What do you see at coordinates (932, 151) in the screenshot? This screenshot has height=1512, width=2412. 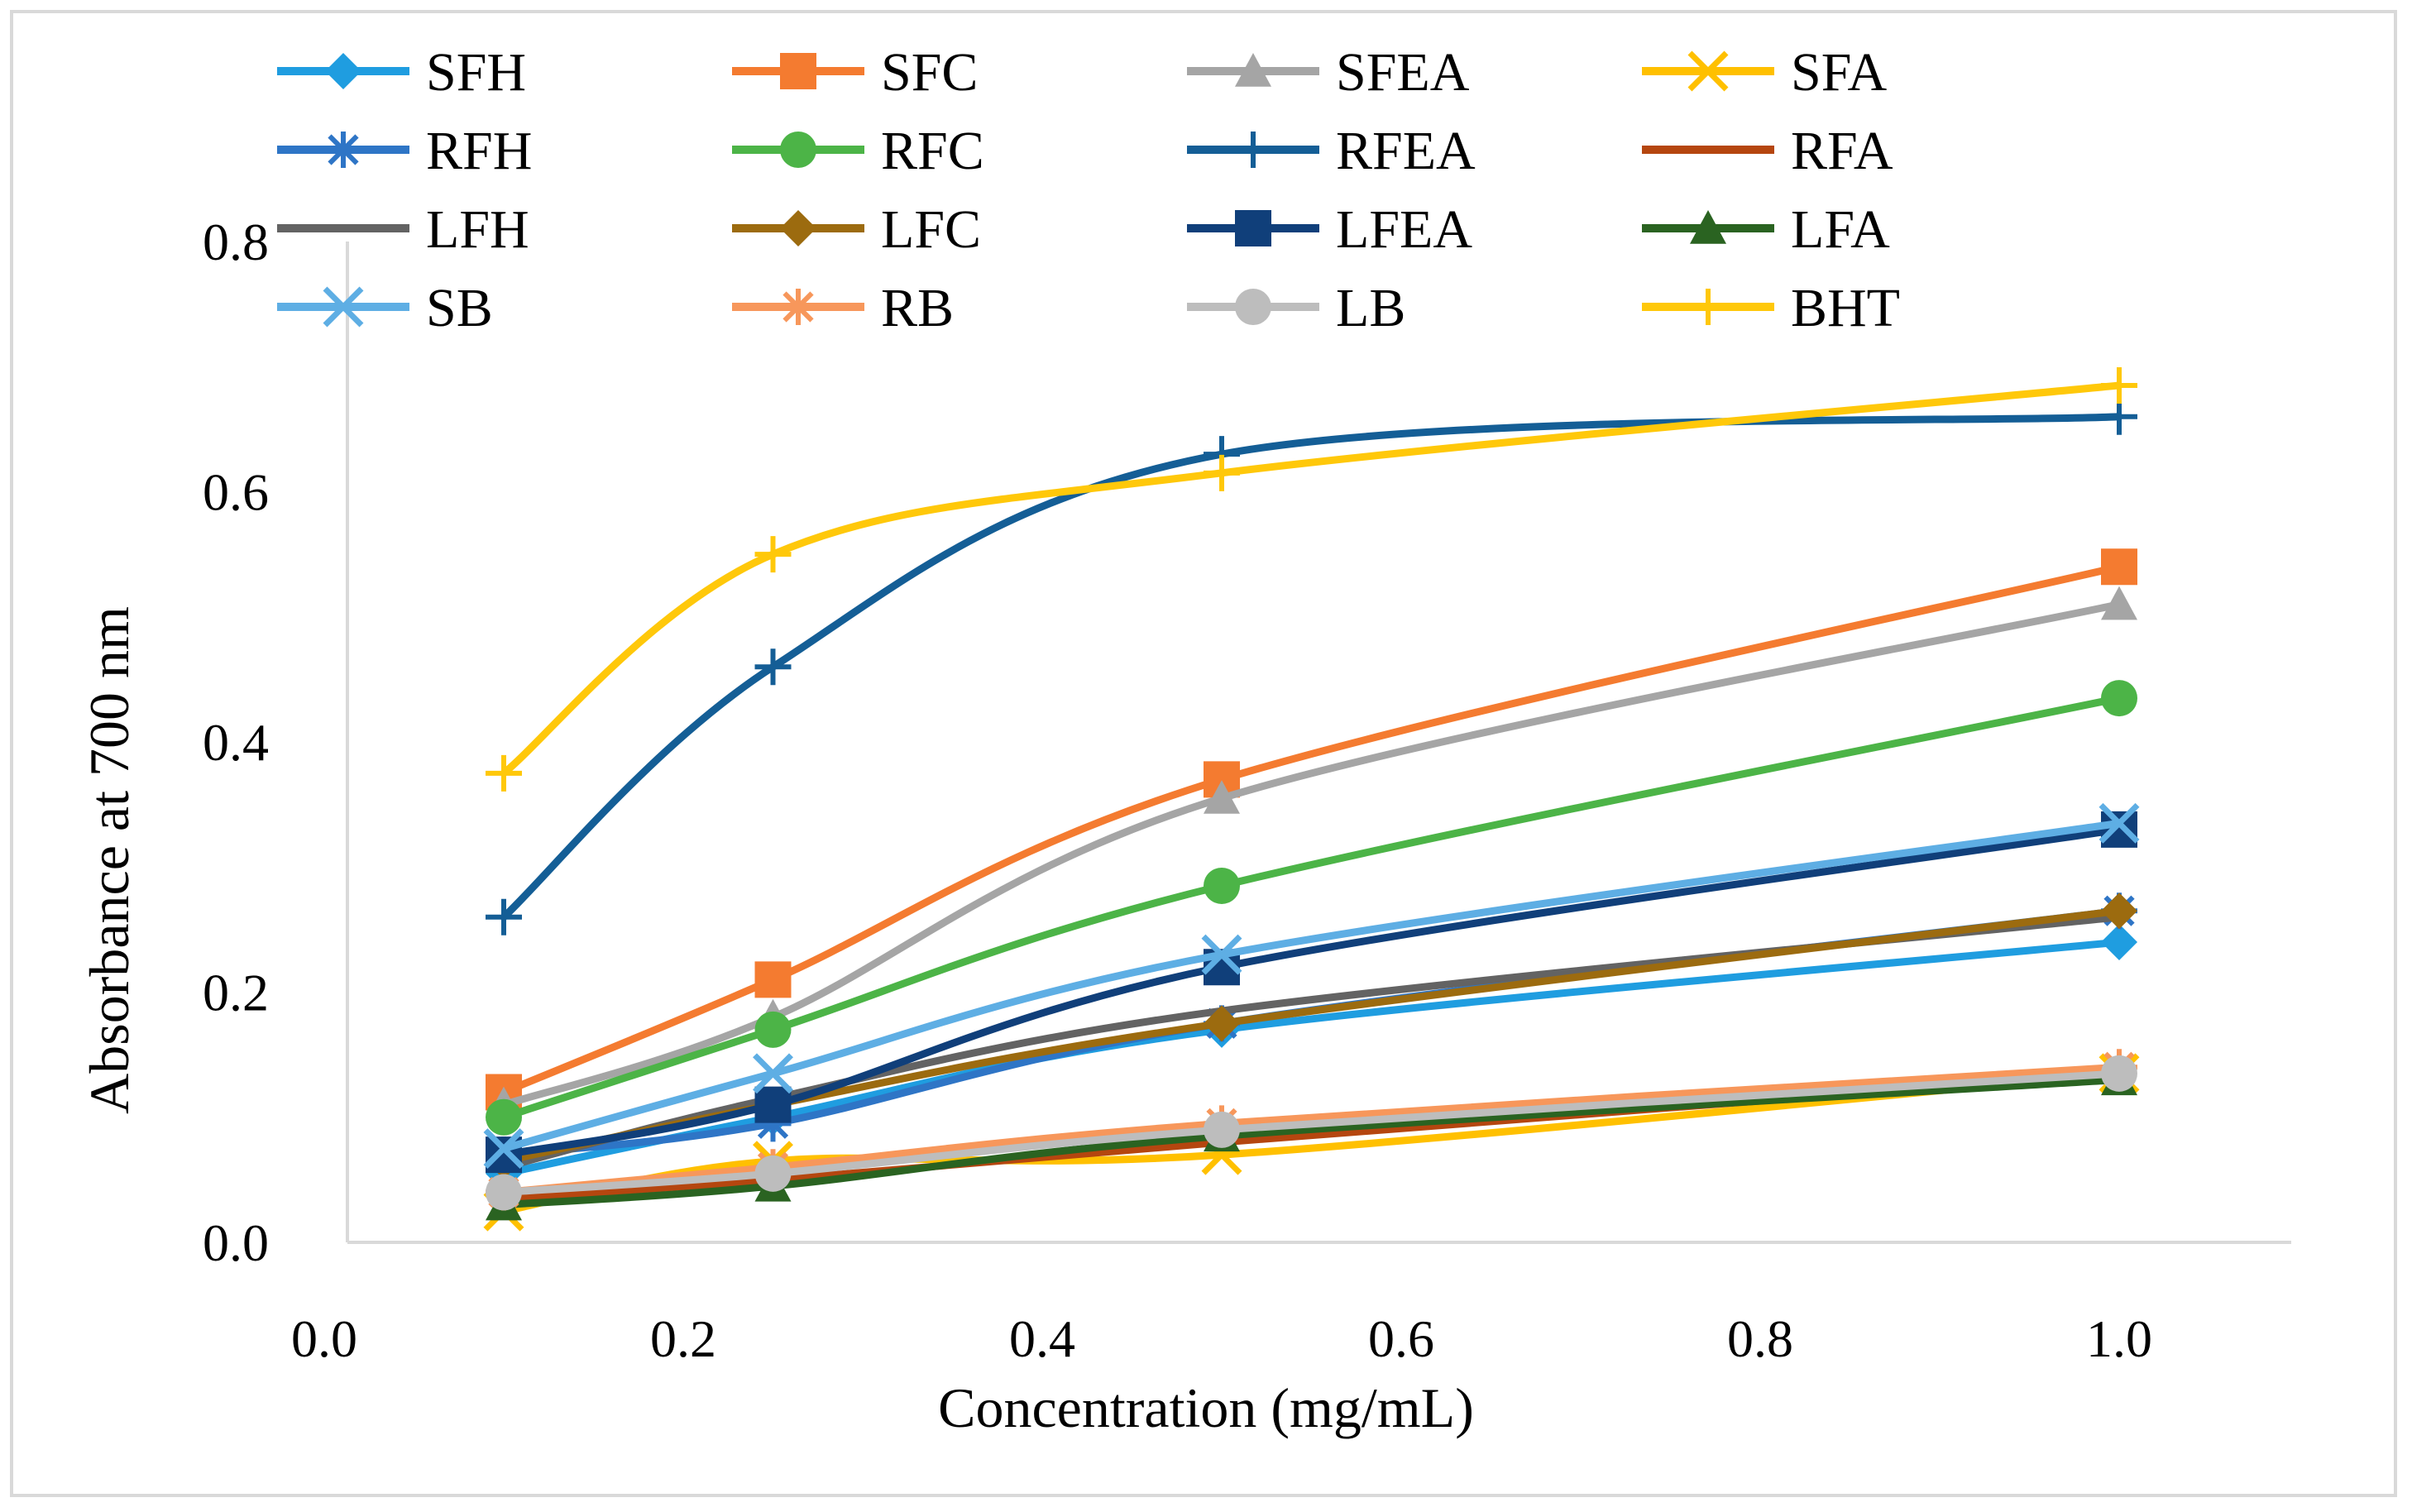 I see `legend-label-rfc: RFC` at bounding box center [932, 151].